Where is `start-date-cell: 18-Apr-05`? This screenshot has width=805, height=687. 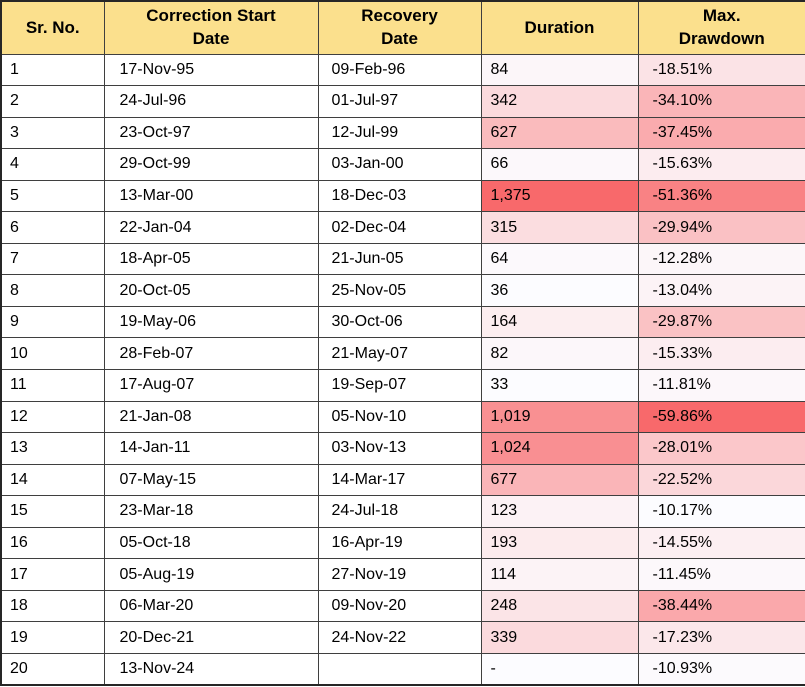 start-date-cell: 18-Apr-05 is located at coordinates (211, 259).